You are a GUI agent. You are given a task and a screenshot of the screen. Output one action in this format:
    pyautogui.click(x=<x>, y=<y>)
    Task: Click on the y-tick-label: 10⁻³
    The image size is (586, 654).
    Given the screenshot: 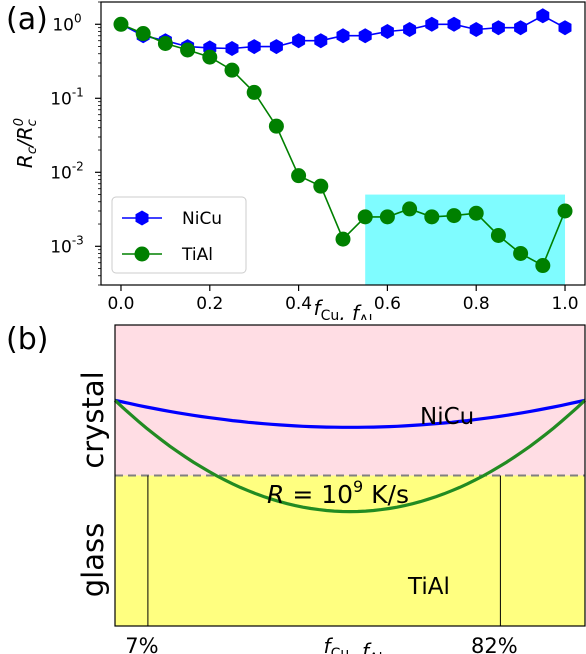 What is the action you would take?
    pyautogui.click(x=67, y=245)
    